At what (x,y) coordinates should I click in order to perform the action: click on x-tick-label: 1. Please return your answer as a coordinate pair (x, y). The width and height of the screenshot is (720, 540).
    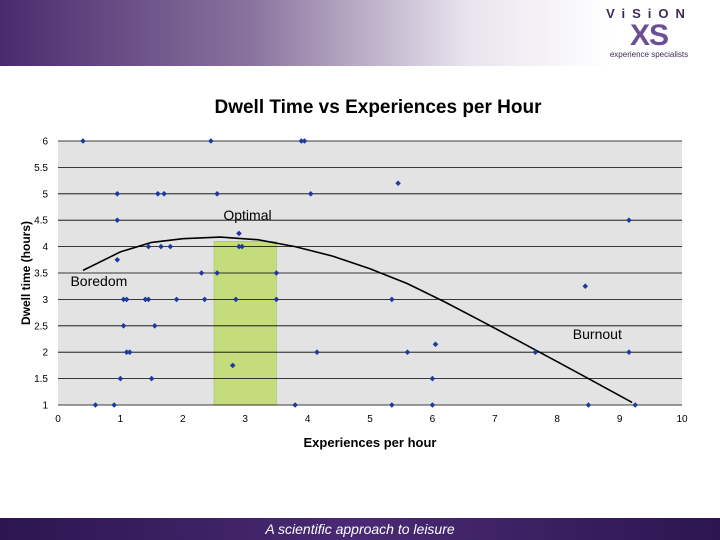
    Looking at the image, I should click on (121, 419).